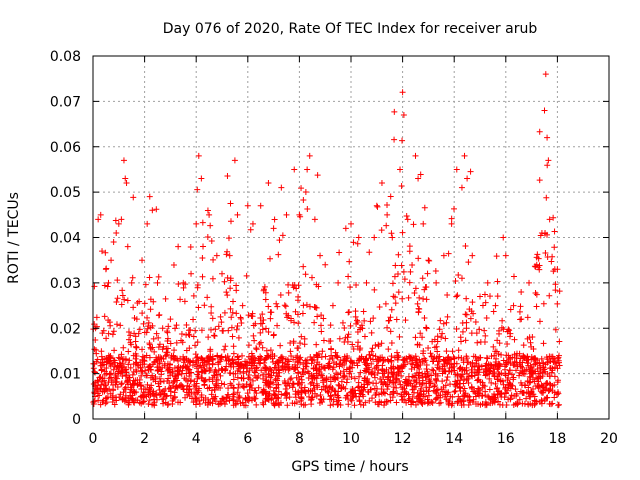 The height and width of the screenshot is (480, 640). Describe the element at coordinates (609, 439) in the screenshot. I see `x-tick-label: 20` at that location.